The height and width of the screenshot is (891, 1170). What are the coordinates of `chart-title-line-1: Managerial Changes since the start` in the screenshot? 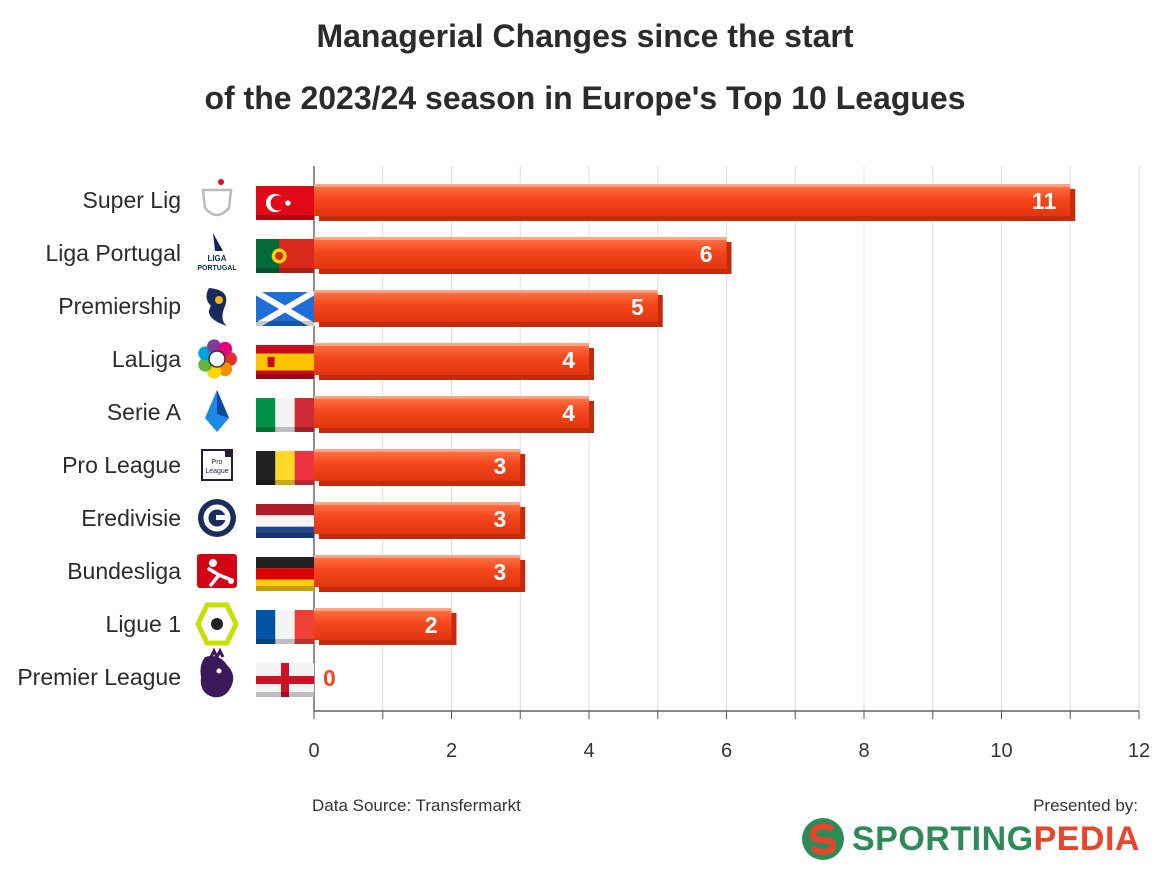 It's located at (585, 36).